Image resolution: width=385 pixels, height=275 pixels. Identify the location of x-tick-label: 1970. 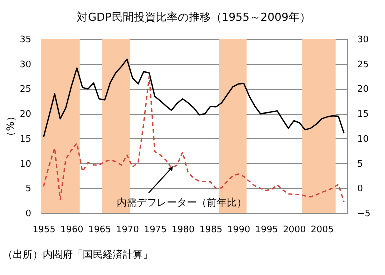
(128, 231).